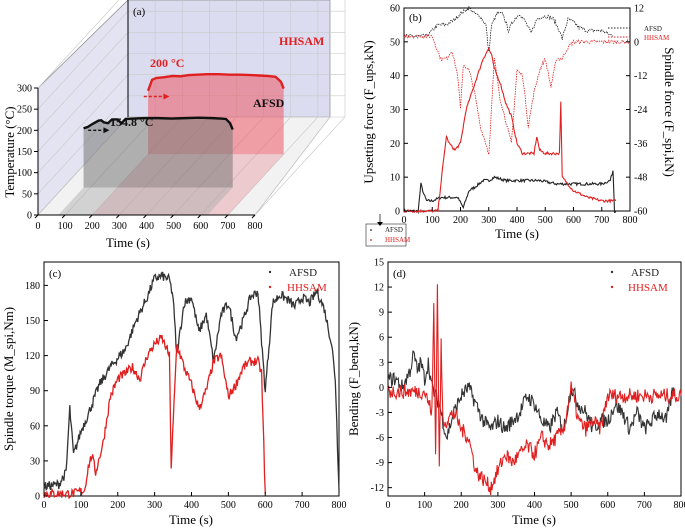 This screenshot has width=685, height=530. Describe the element at coordinates (534, 505) in the screenshot. I see `pd-x-tick-label: 400` at that location.